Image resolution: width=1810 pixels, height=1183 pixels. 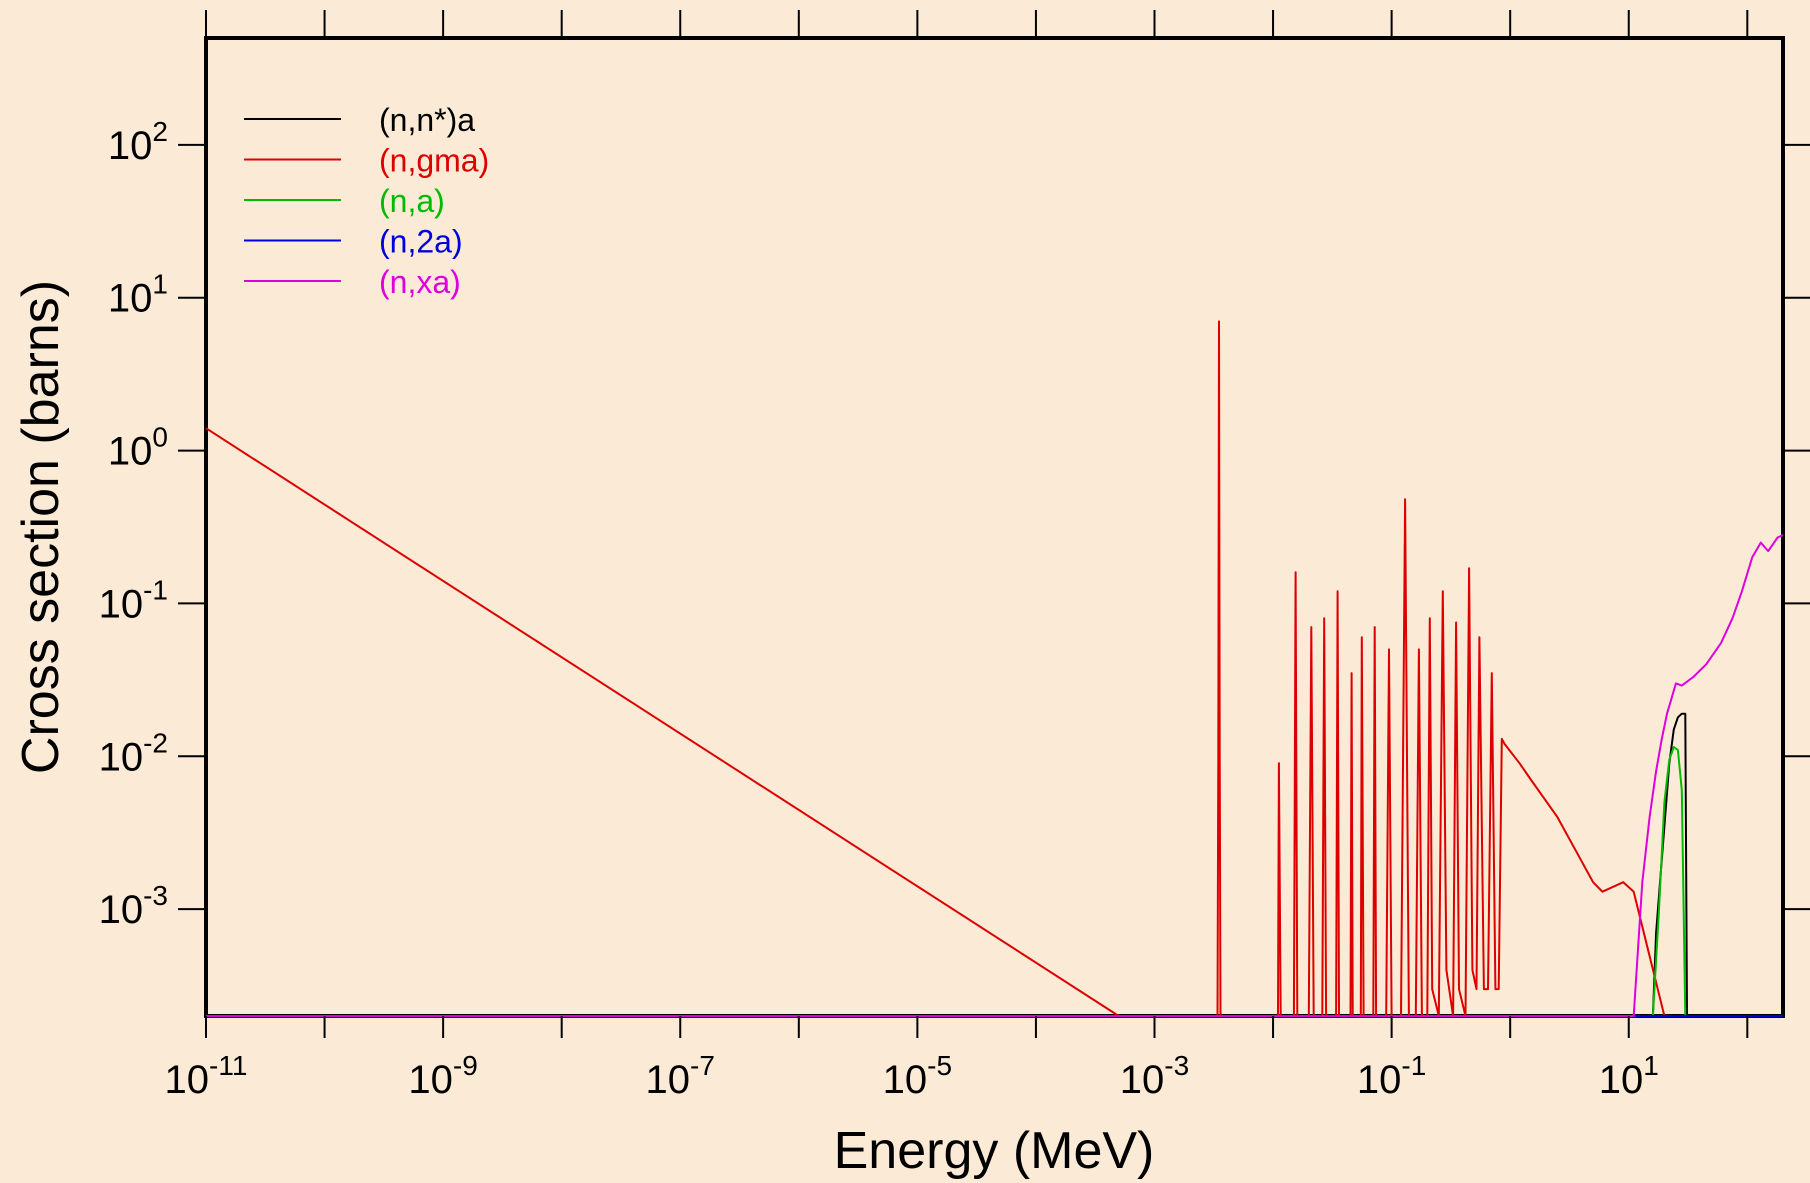 What do you see at coordinates (465, 1065) in the screenshot?
I see `x-tick-label-exp: -9` at bounding box center [465, 1065].